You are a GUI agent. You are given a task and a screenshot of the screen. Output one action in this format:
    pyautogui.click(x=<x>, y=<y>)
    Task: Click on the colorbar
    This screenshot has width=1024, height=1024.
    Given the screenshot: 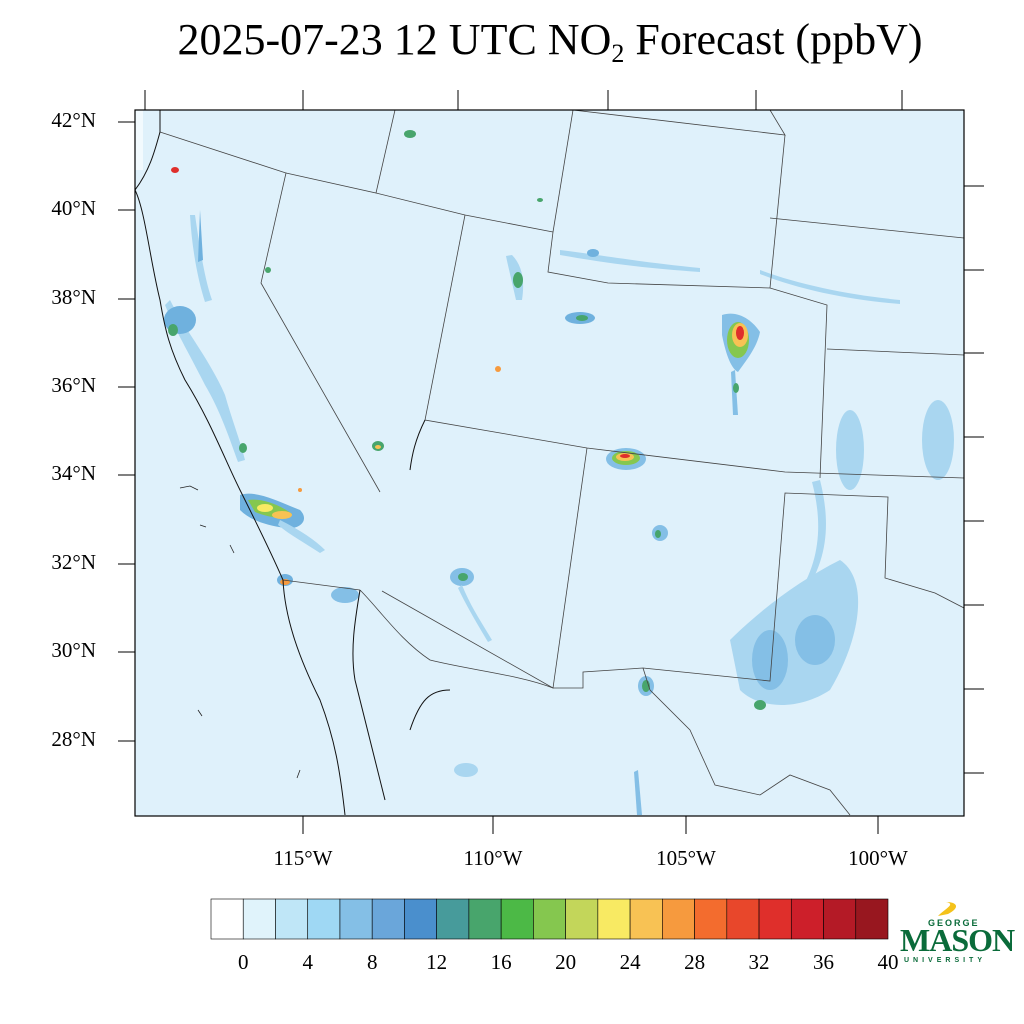 What is the action you would take?
    pyautogui.click(x=549, y=919)
    